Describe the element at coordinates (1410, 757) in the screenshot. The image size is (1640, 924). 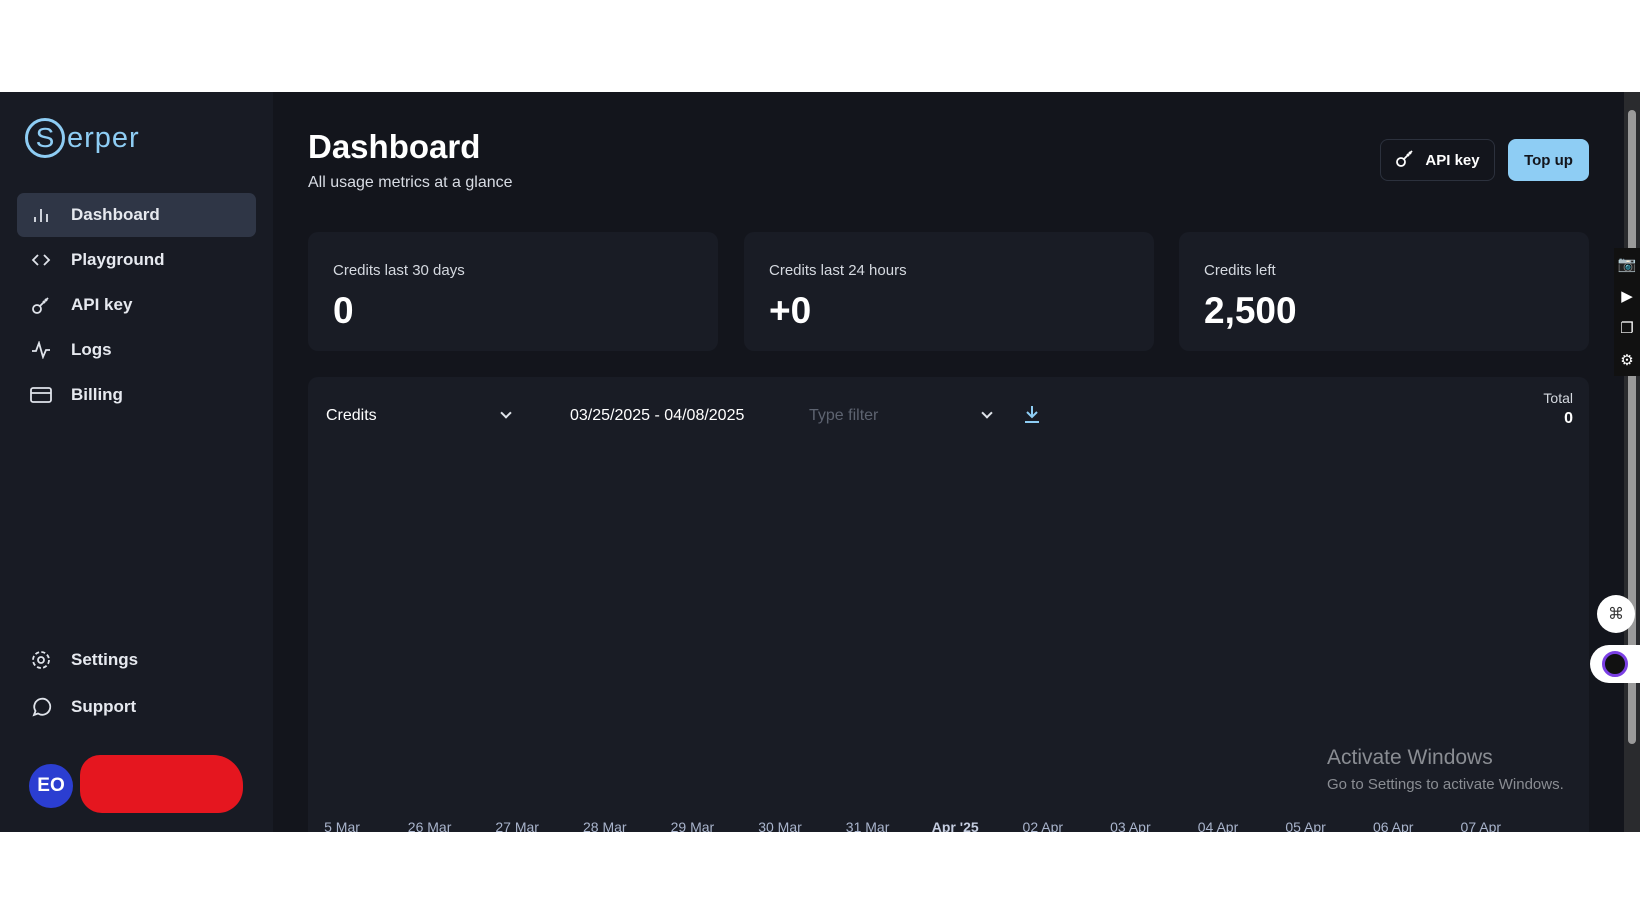
I see `watermark-line1: Activate Windows` at that location.